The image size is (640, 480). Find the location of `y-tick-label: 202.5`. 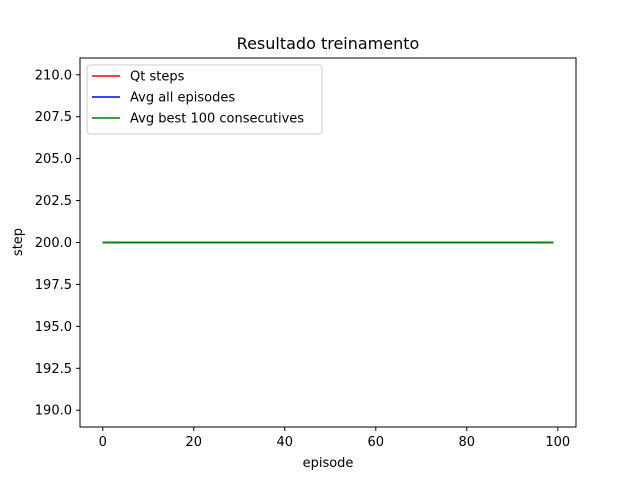

y-tick-label: 202.5 is located at coordinates (53, 201).